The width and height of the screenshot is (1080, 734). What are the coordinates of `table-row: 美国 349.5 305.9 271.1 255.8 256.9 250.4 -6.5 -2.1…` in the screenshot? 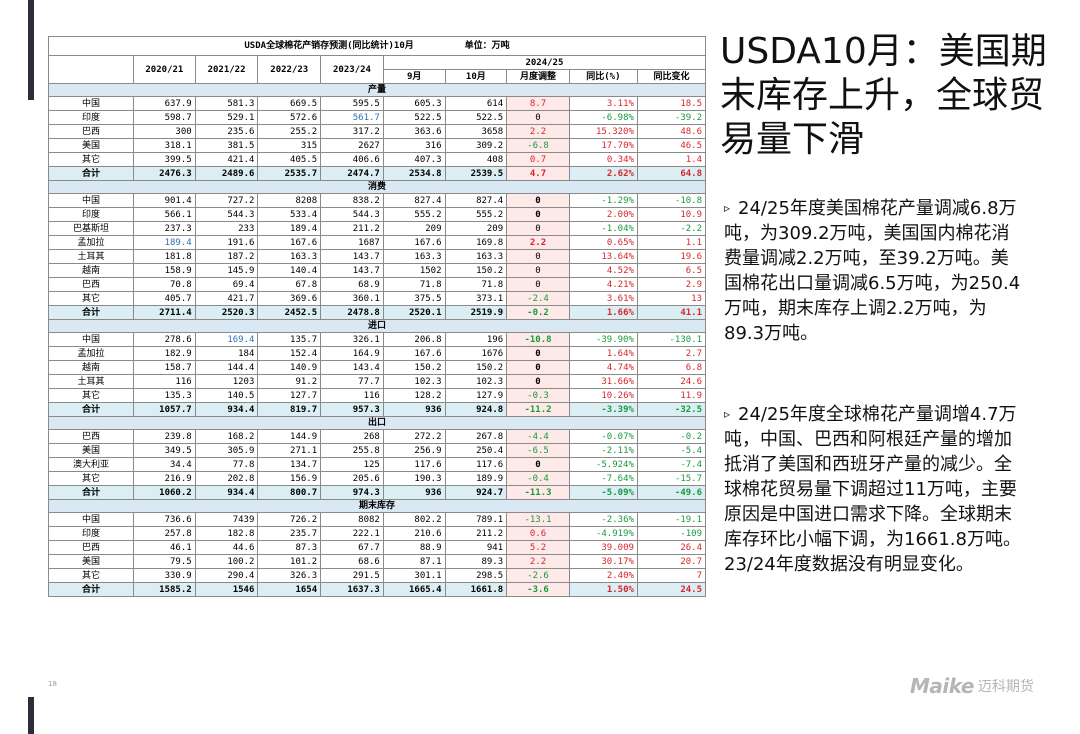 It's located at (377, 450).